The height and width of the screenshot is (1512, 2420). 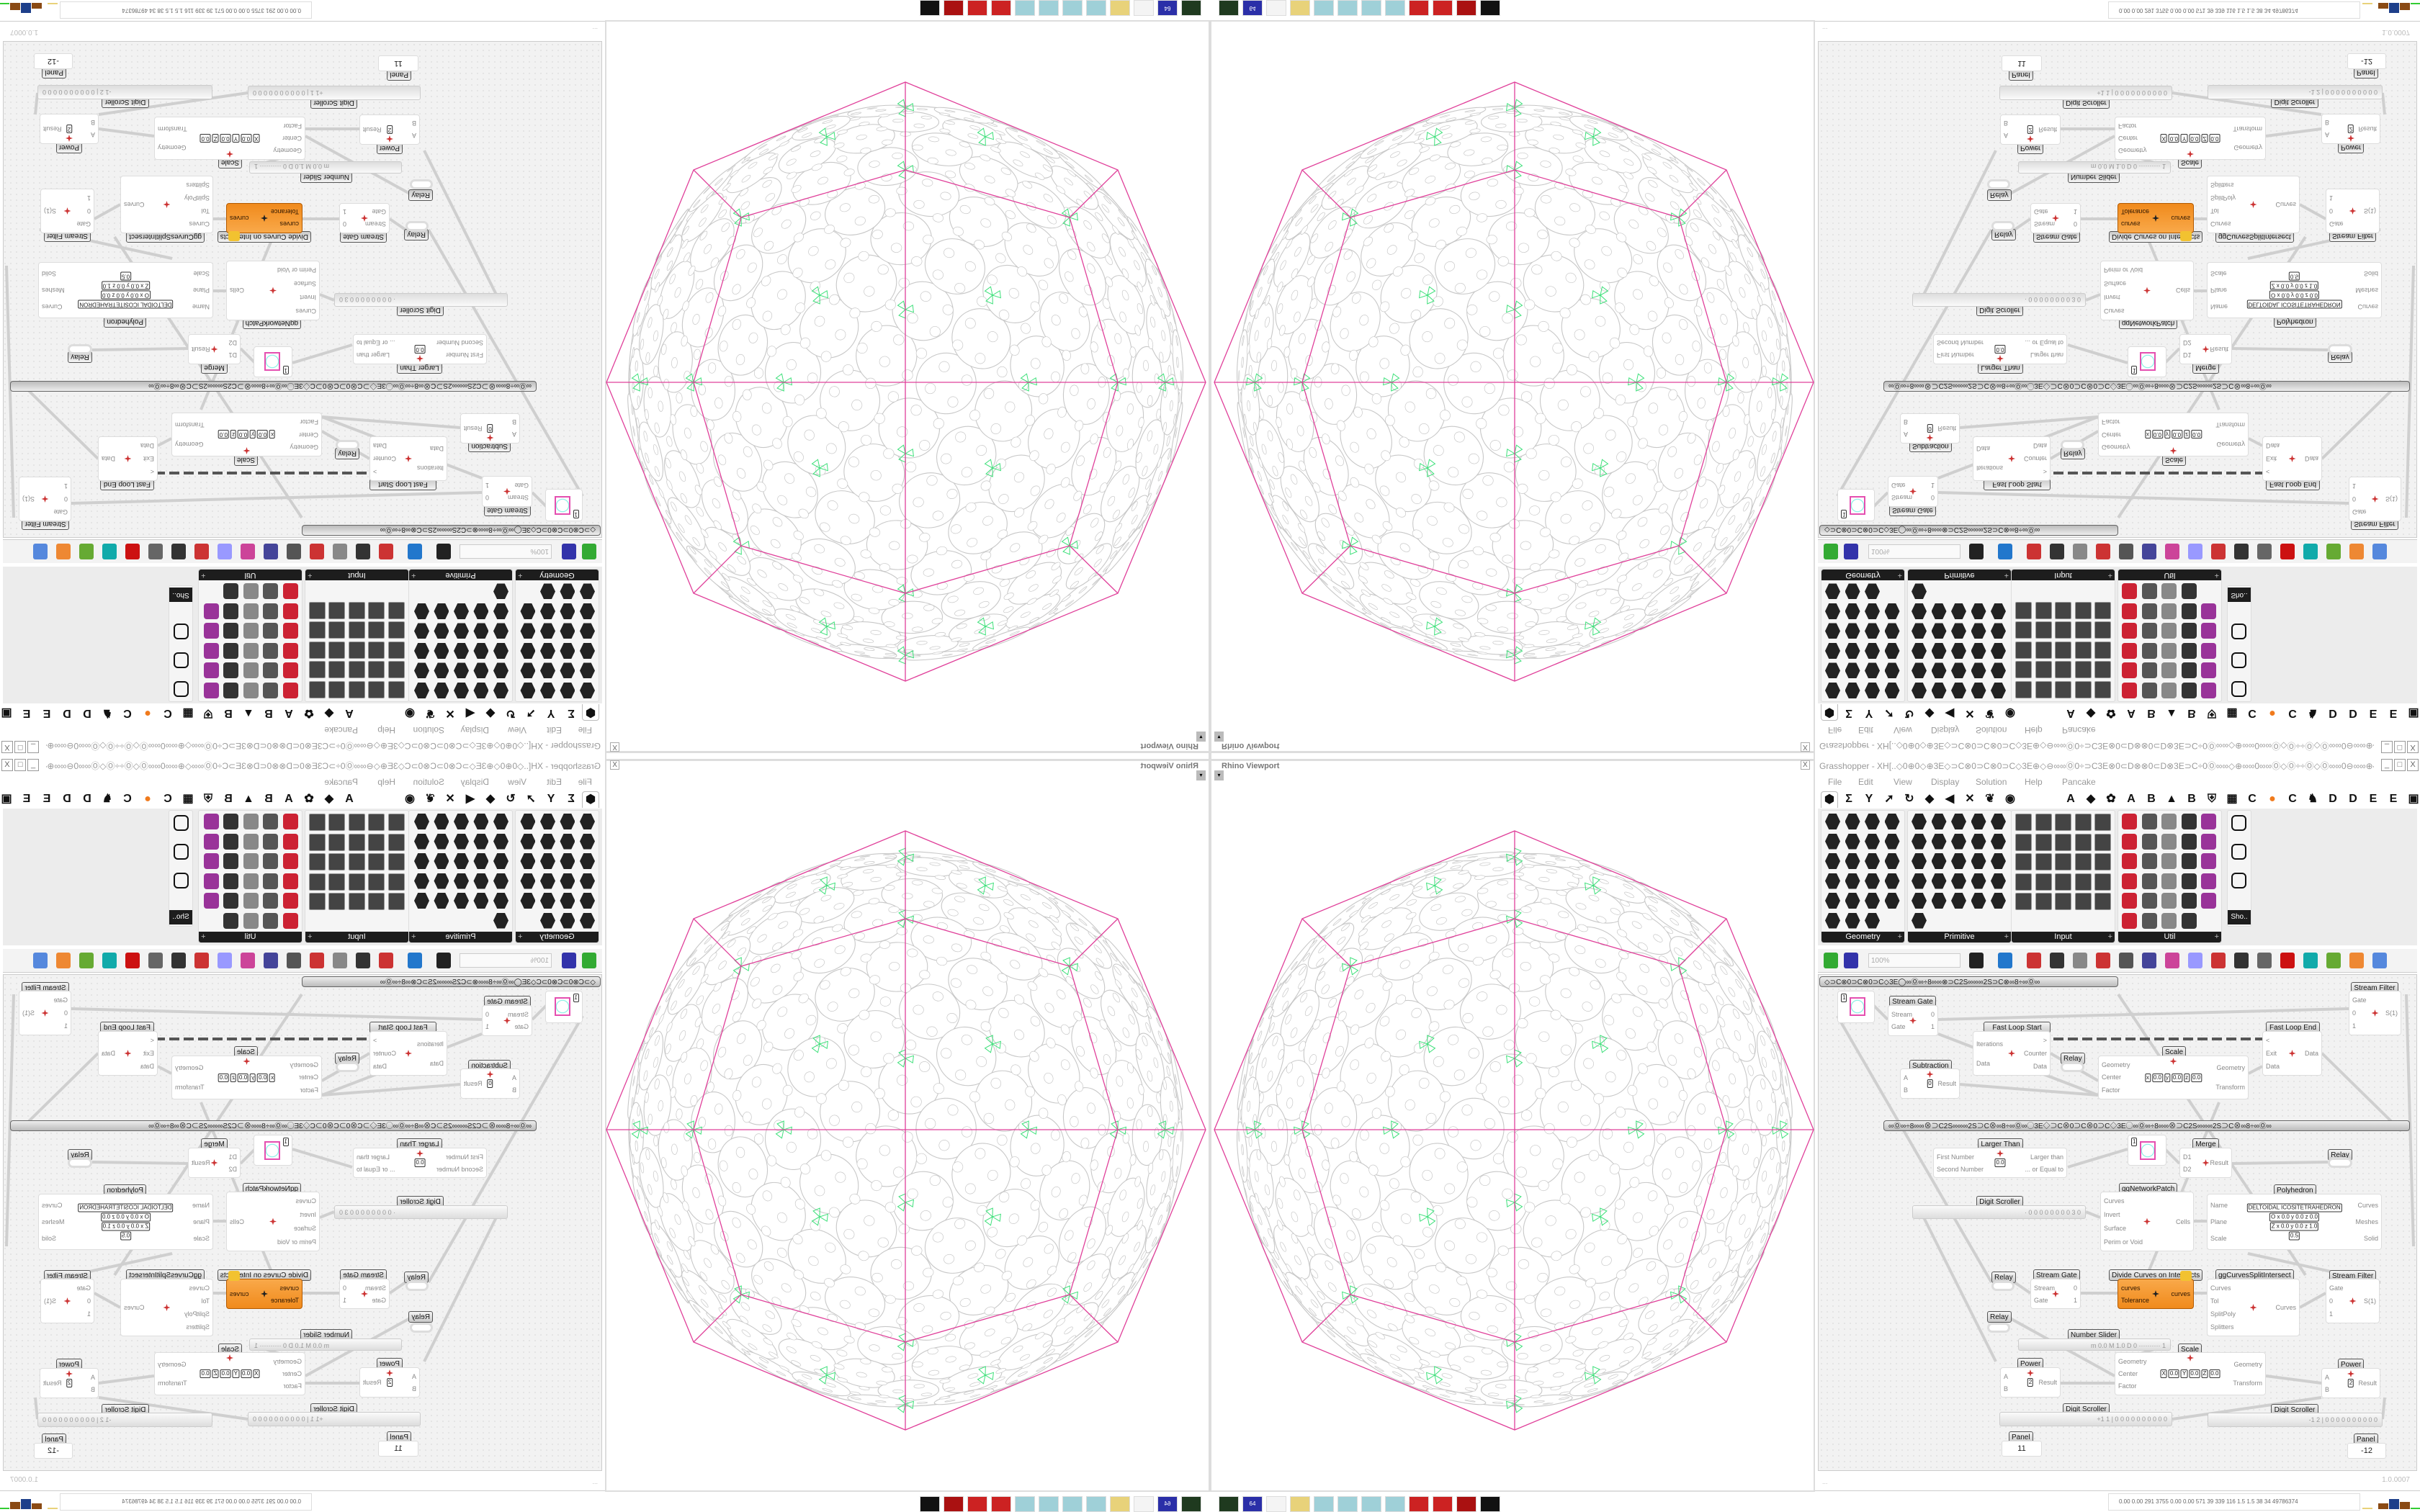 What do you see at coordinates (147, 713) in the screenshot?
I see `tab-20: ●` at bounding box center [147, 713].